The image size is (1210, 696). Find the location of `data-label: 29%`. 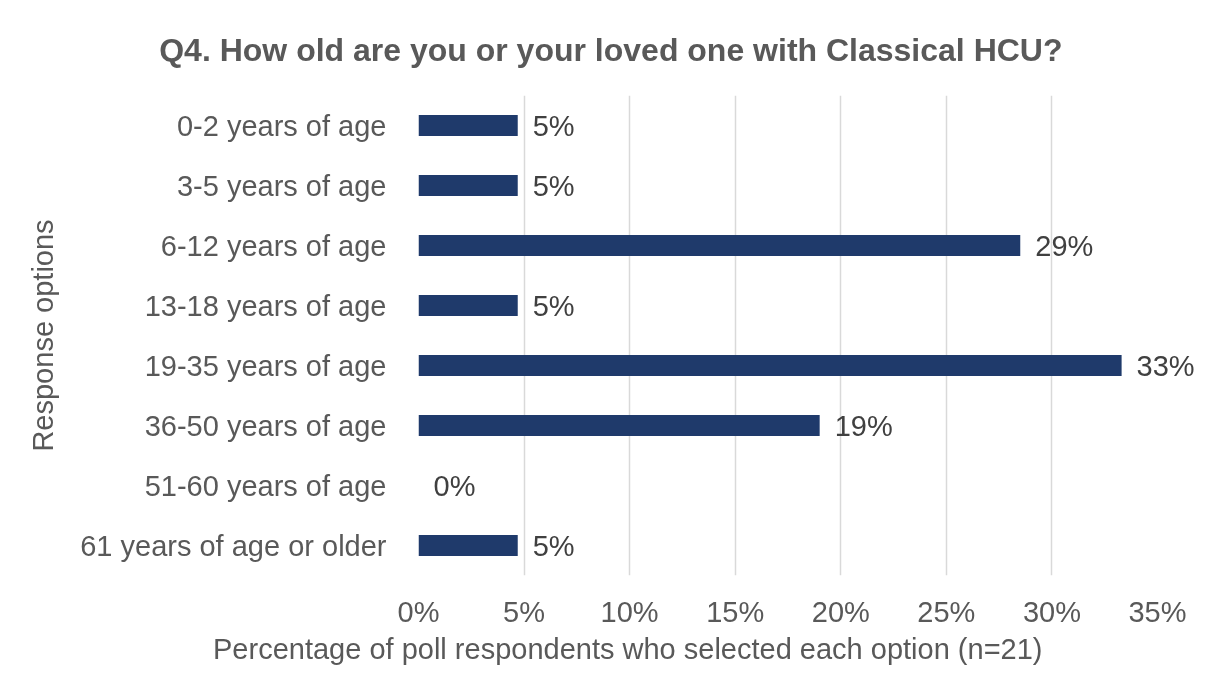

data-label: 29% is located at coordinates (1064, 245).